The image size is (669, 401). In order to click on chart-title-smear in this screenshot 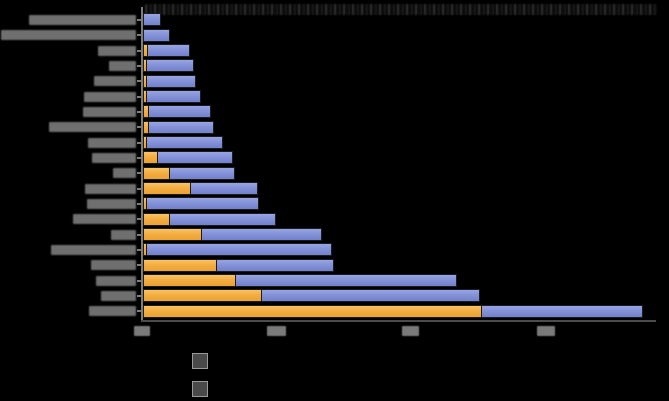, I will do `click(401, 9)`.